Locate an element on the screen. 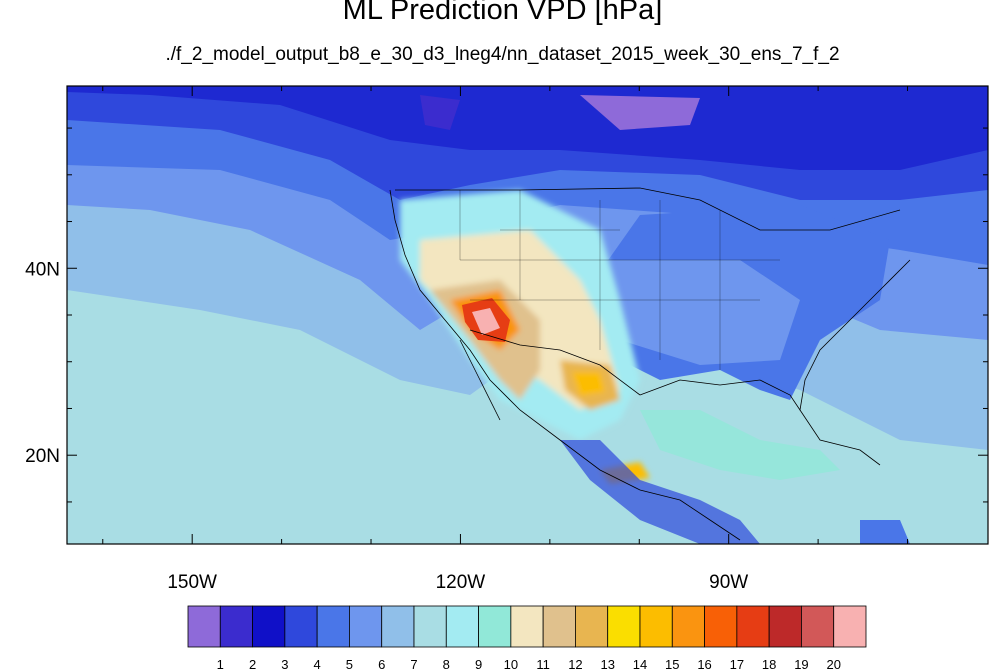 The image size is (1005, 672). colorbar-label: 1 is located at coordinates (220, 664).